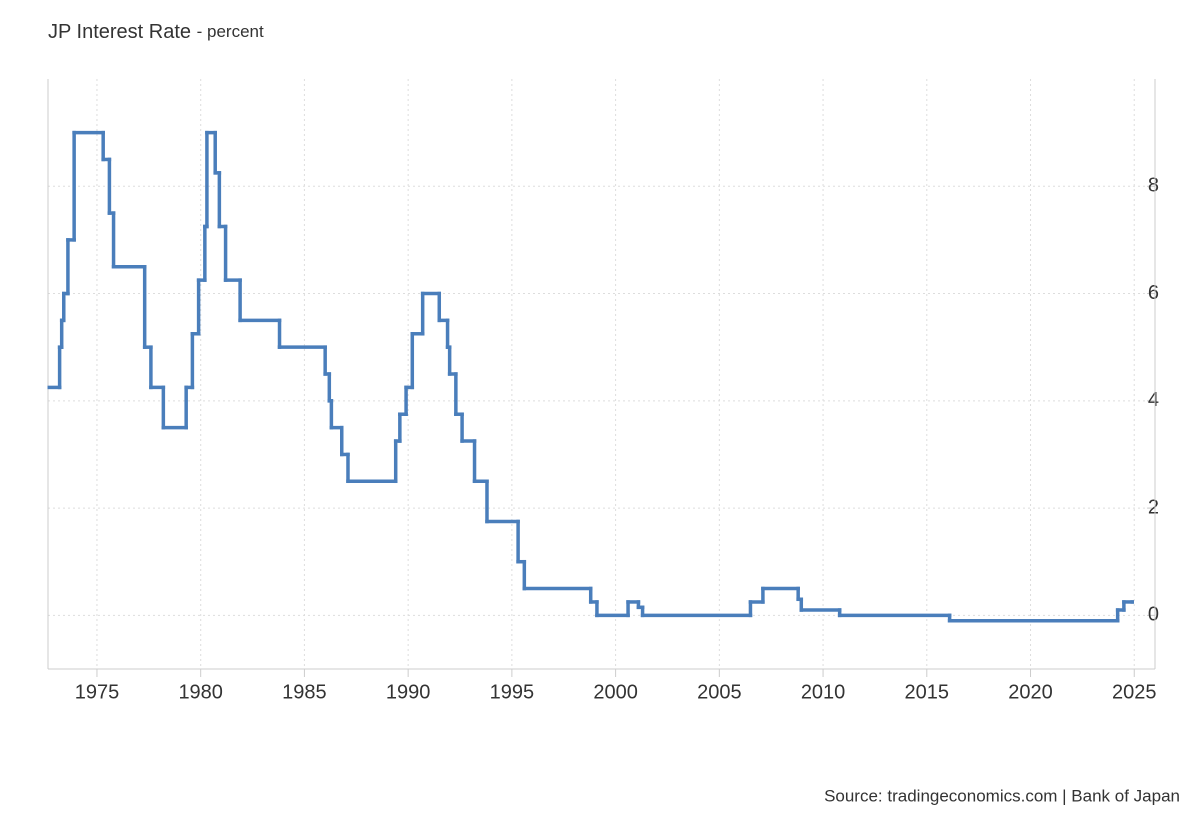 Image resolution: width=1200 pixels, height=820 pixels. What do you see at coordinates (719, 692) in the screenshot?
I see `x-tick-label: 2005` at bounding box center [719, 692].